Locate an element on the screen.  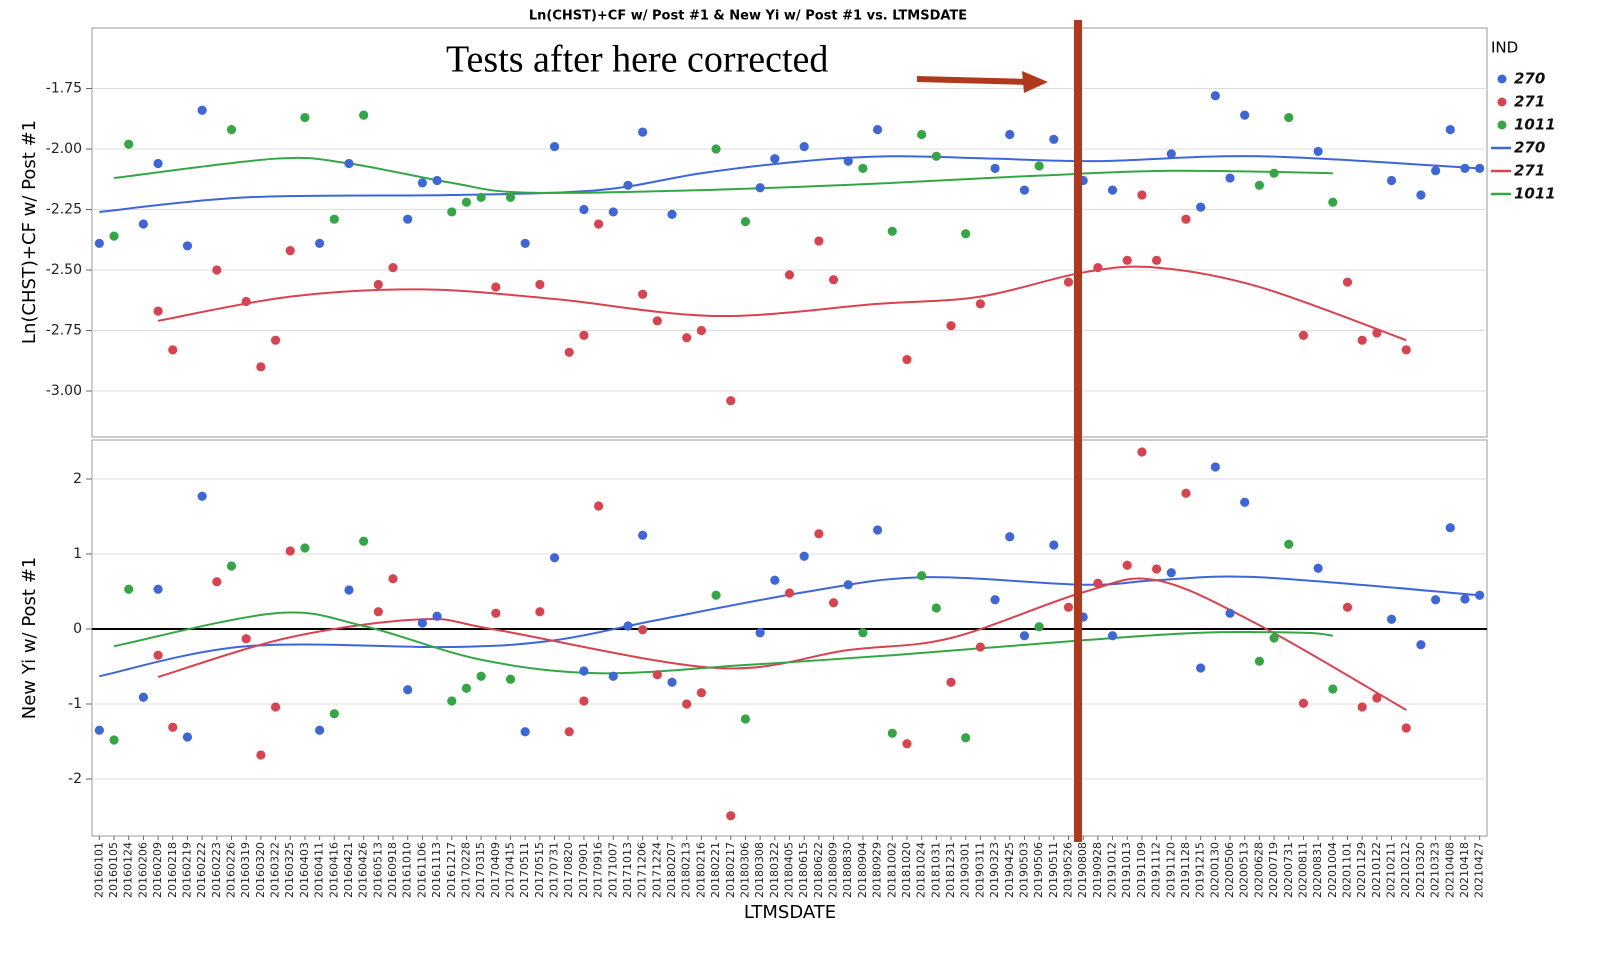
y-tick-label: -1.75 is located at coordinates (64, 89).